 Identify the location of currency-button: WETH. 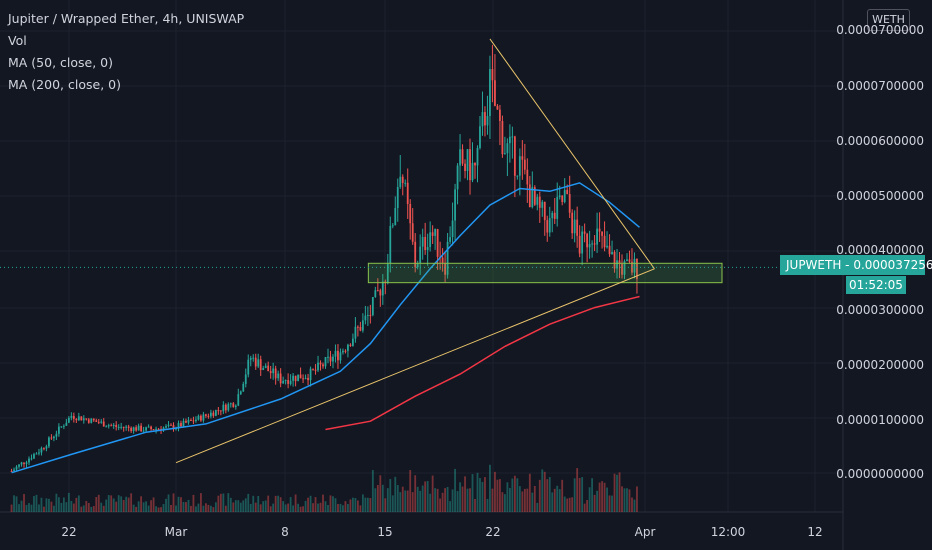
(888, 20).